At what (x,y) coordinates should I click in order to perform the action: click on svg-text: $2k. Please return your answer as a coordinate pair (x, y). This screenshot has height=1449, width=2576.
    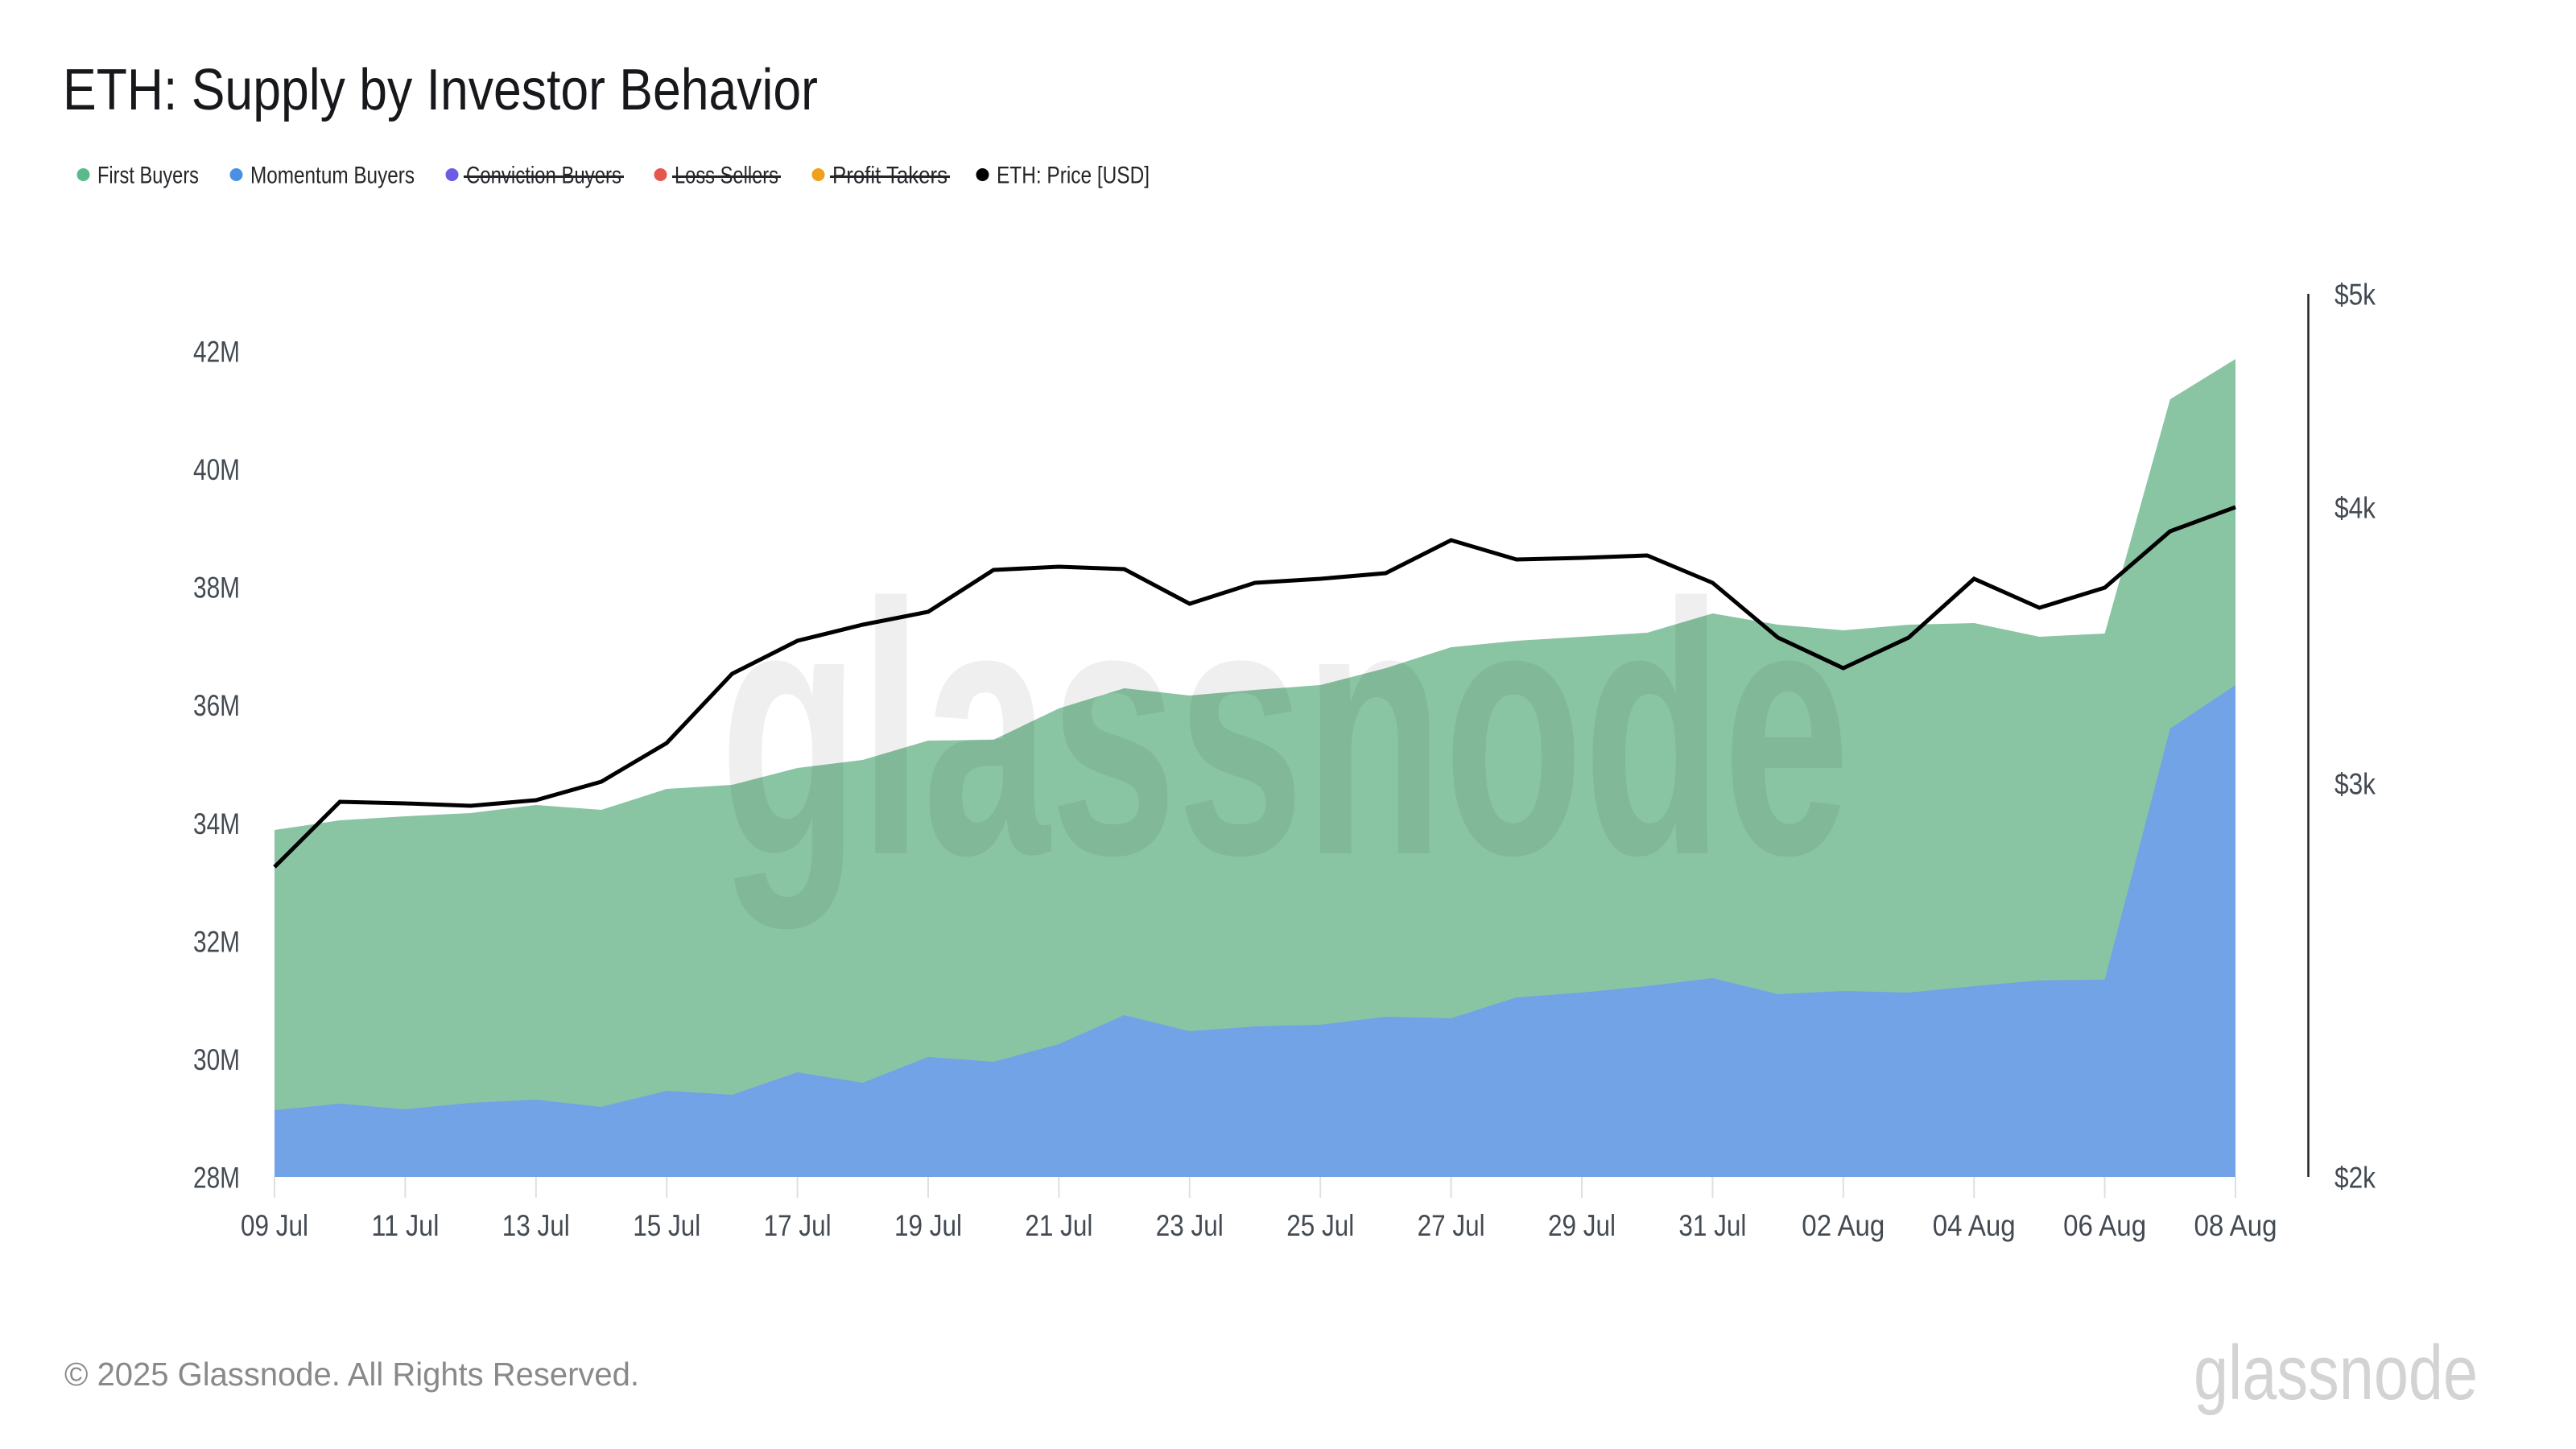
    Looking at the image, I should click on (2355, 1178).